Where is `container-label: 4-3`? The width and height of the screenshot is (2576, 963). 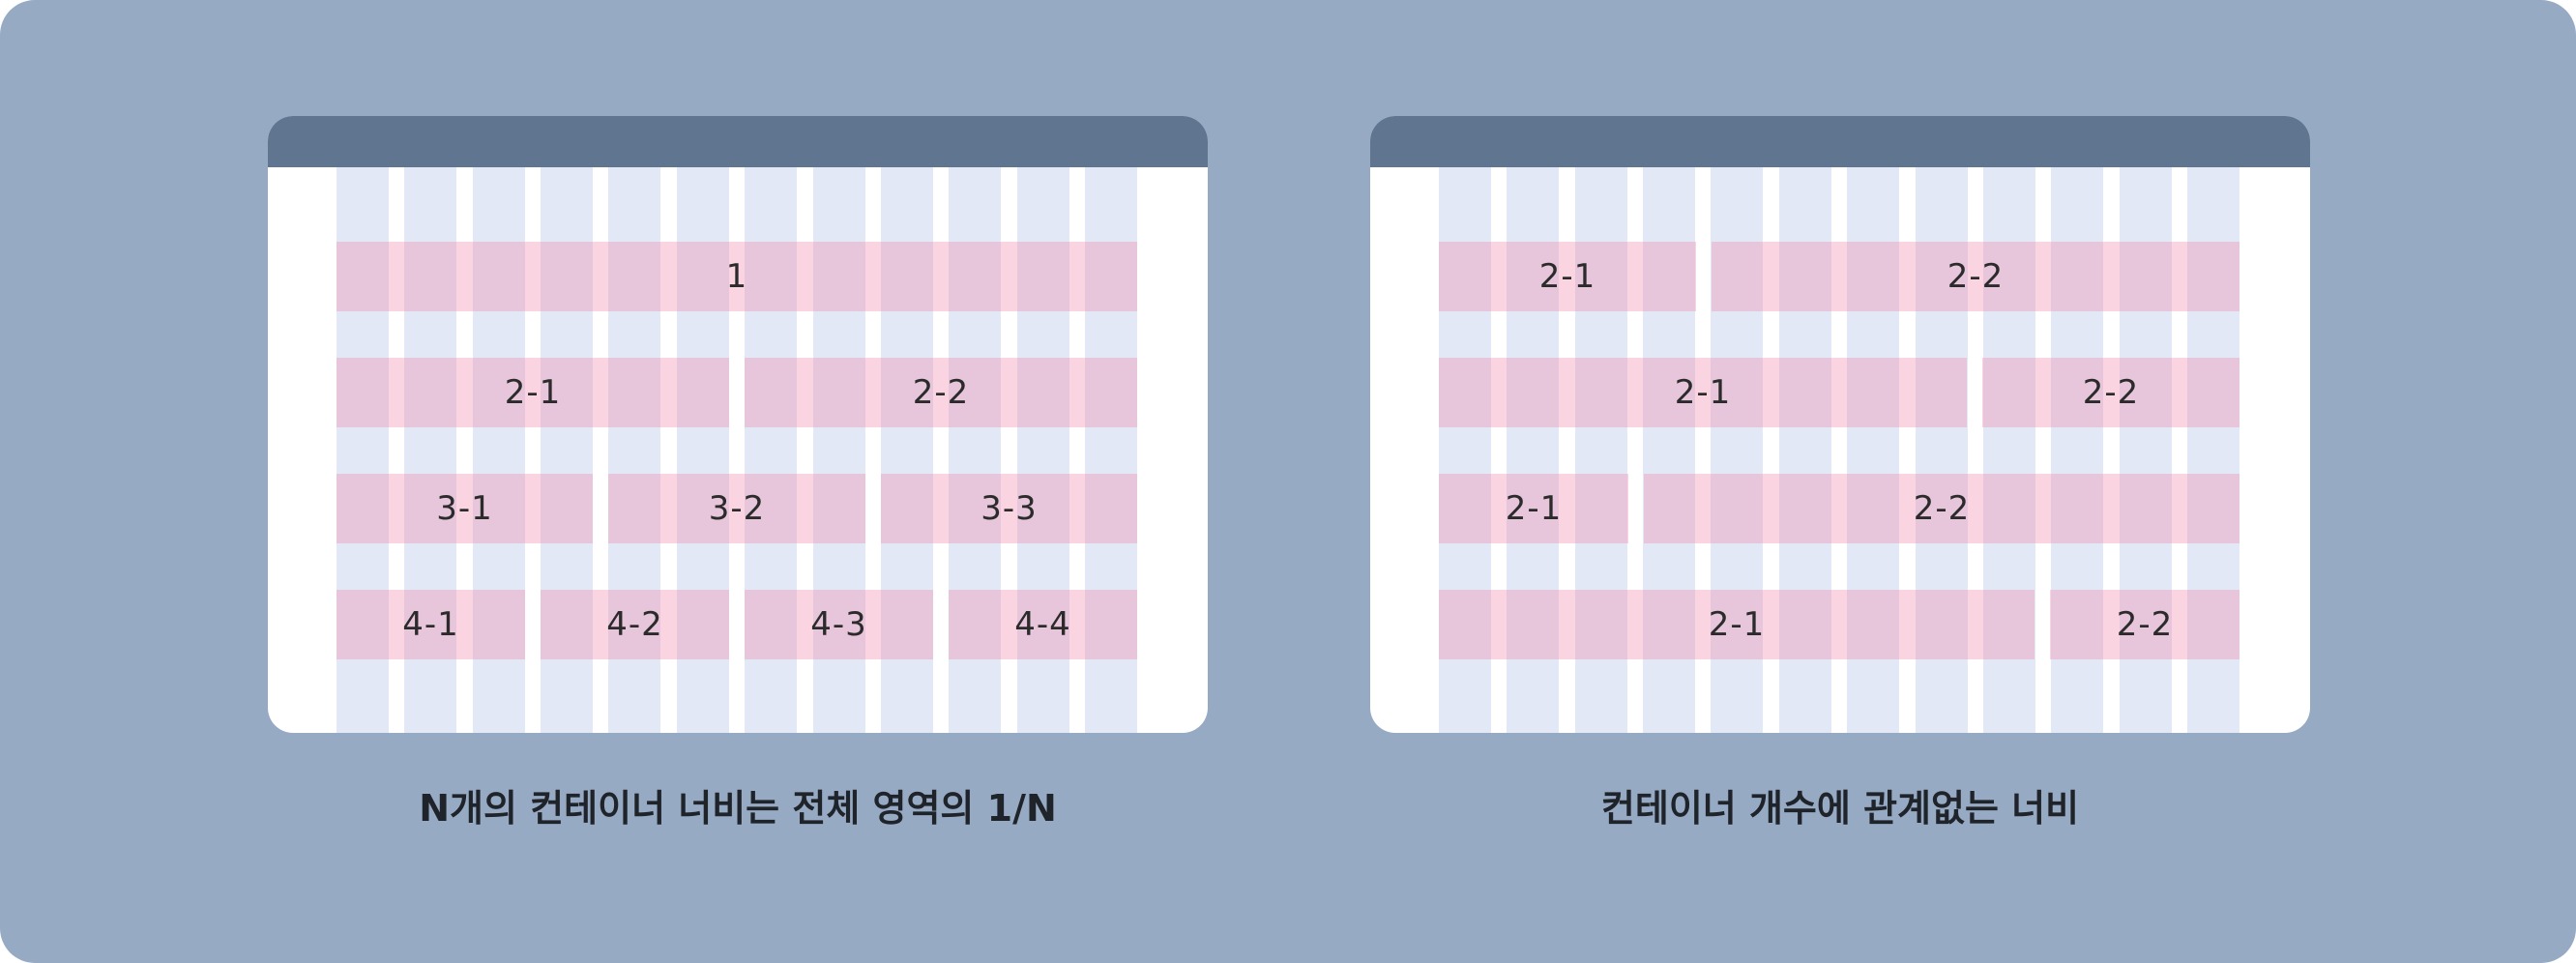
container-label: 4-3 is located at coordinates (838, 624).